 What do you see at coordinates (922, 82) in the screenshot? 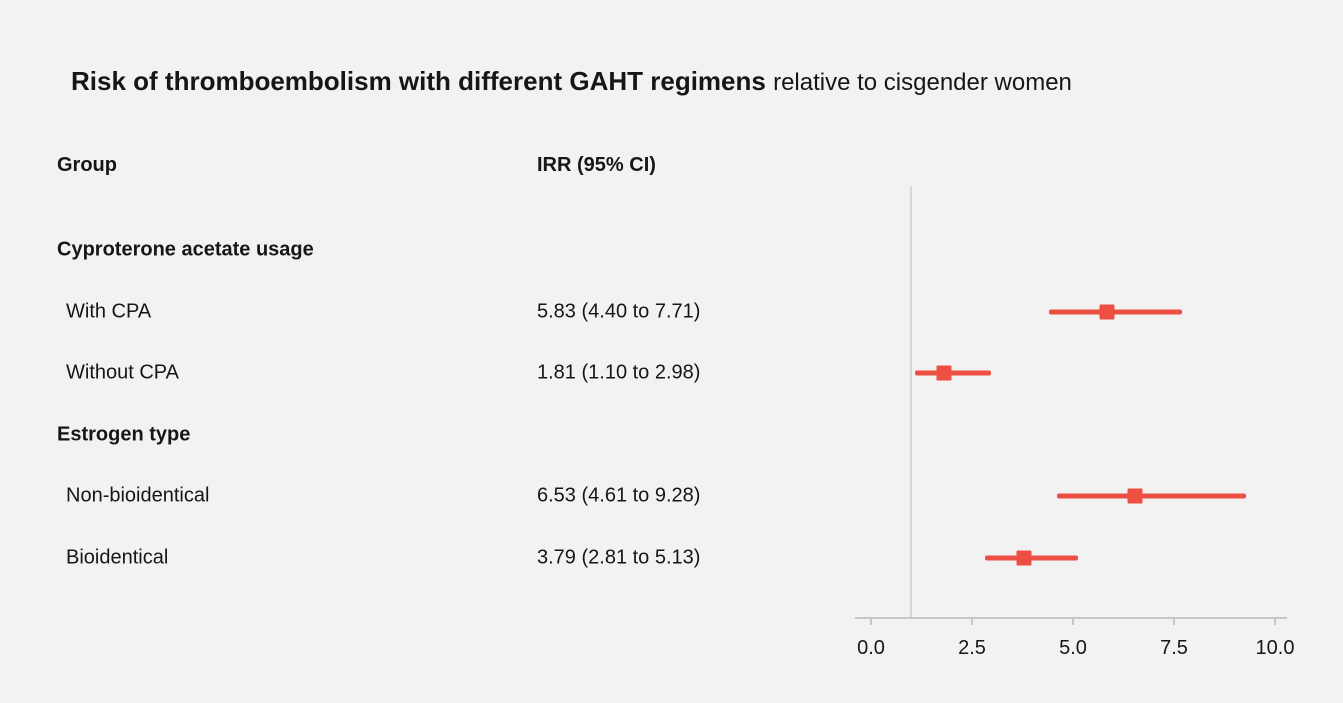
I see `chart-title-suffix: relative to cisgender women` at bounding box center [922, 82].